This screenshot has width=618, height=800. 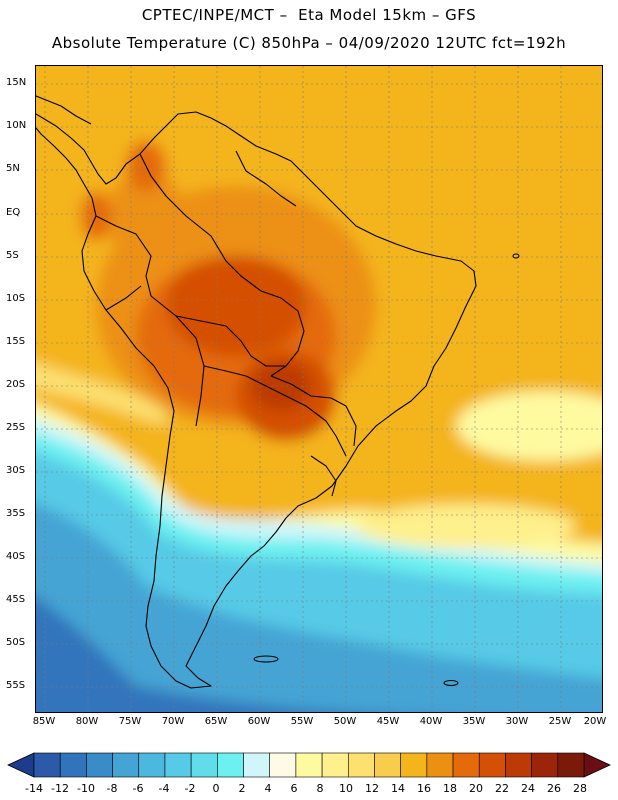 What do you see at coordinates (12, 255) in the screenshot?
I see `lat-label: 5S` at bounding box center [12, 255].